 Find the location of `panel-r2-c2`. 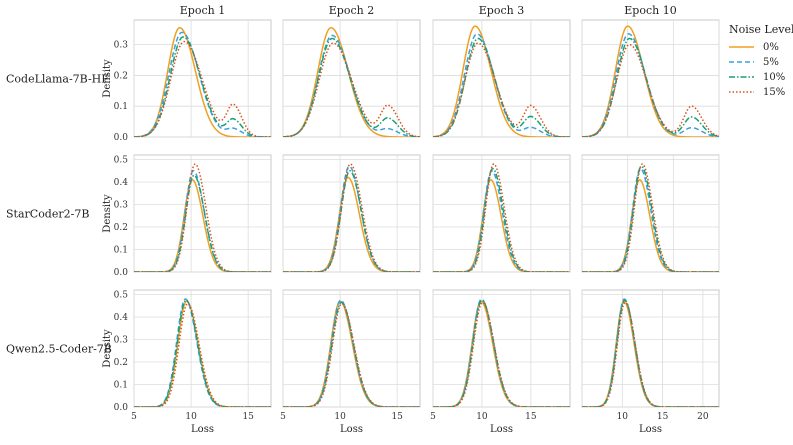

panel-r2-c2 is located at coordinates (501, 348).